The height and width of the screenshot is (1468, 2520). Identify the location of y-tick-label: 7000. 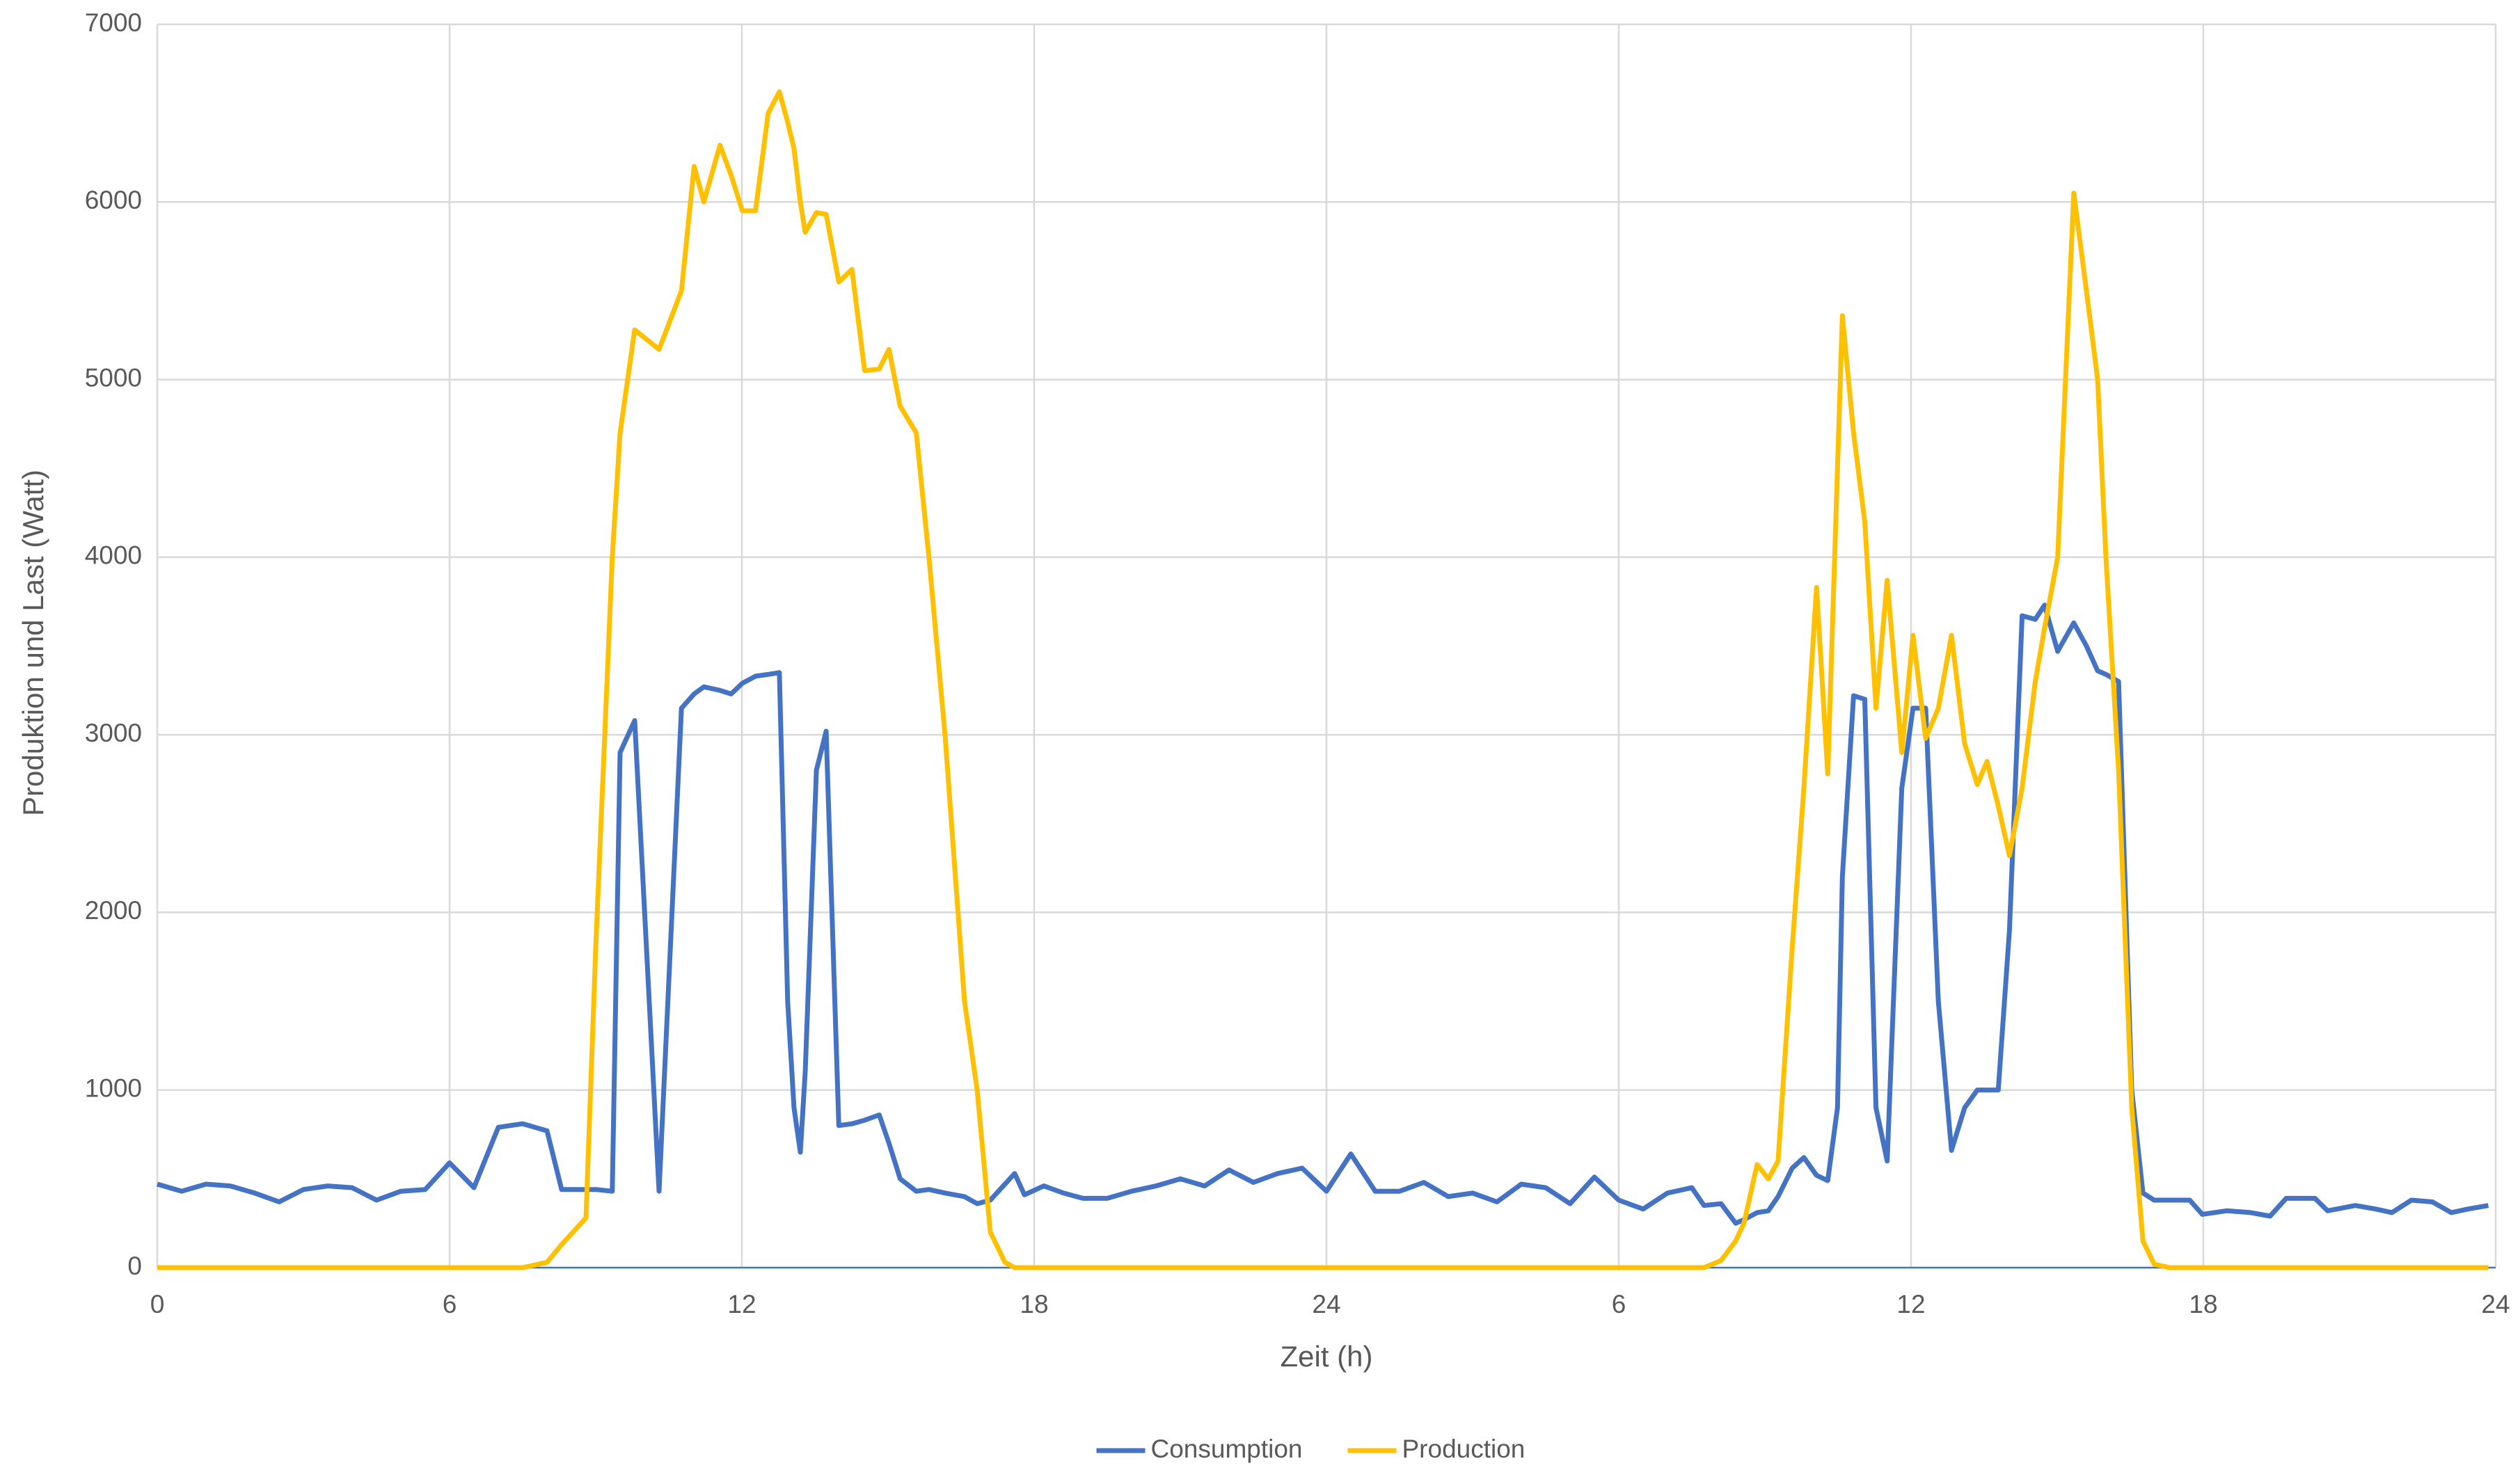
(113, 22).